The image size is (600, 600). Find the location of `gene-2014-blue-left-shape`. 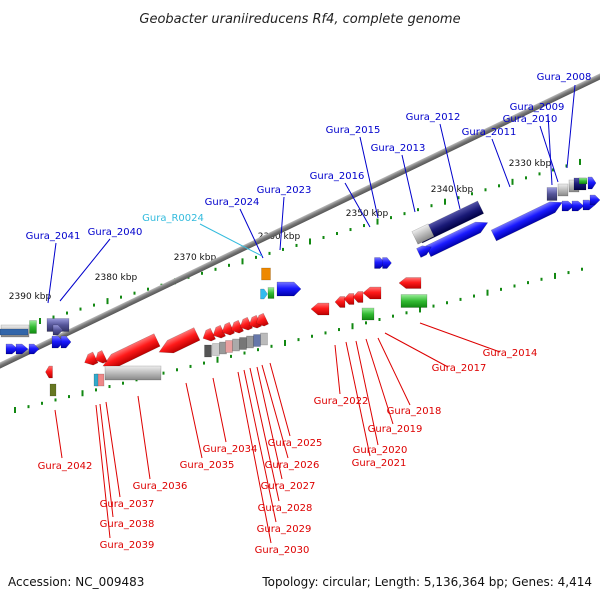

gene-2014-blue-left-shape is located at coordinates (424, 251).